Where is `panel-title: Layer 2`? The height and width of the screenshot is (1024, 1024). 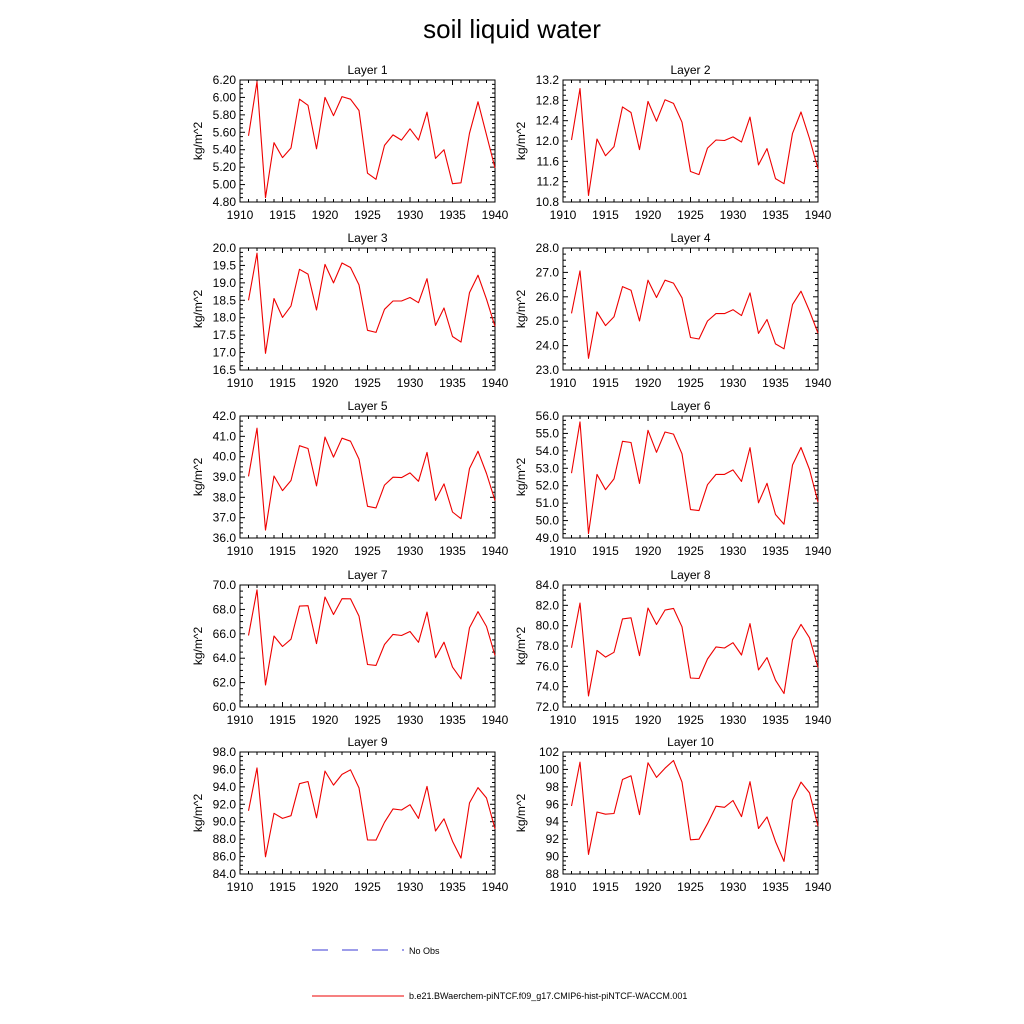 panel-title: Layer 2 is located at coordinates (690, 70).